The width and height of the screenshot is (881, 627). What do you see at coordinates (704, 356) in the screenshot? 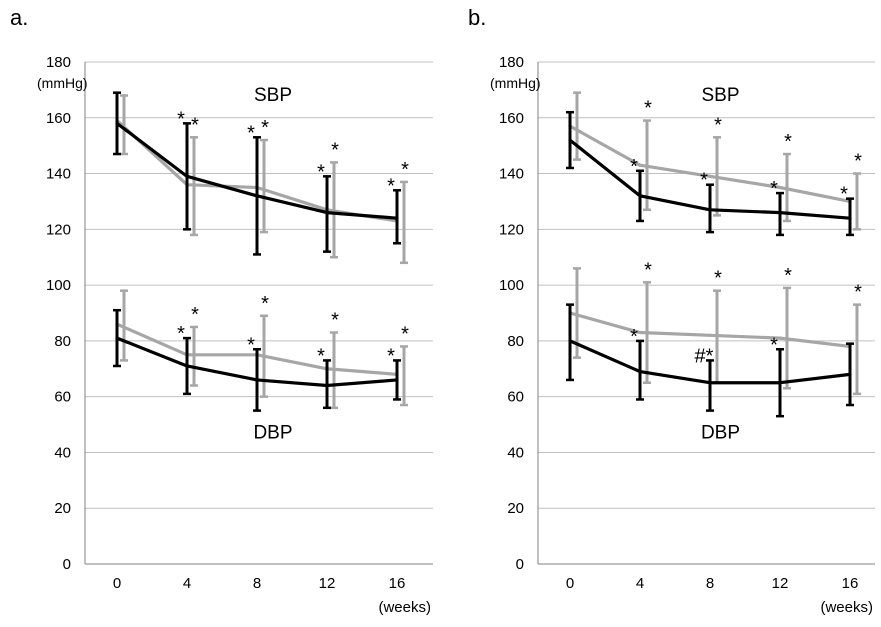
I see `significance-marker: #*` at bounding box center [704, 356].